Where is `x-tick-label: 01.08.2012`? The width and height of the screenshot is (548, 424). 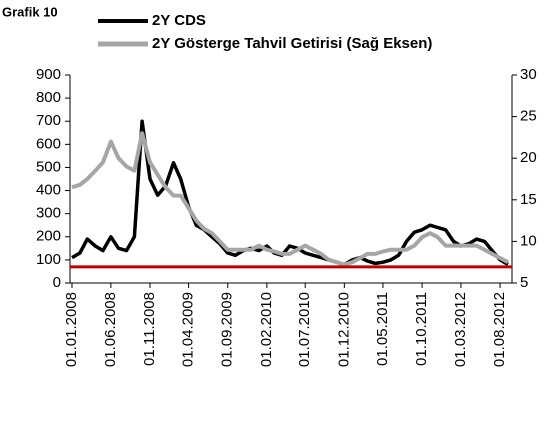
x-tick-label: 01.08.2012 is located at coordinates (499, 329).